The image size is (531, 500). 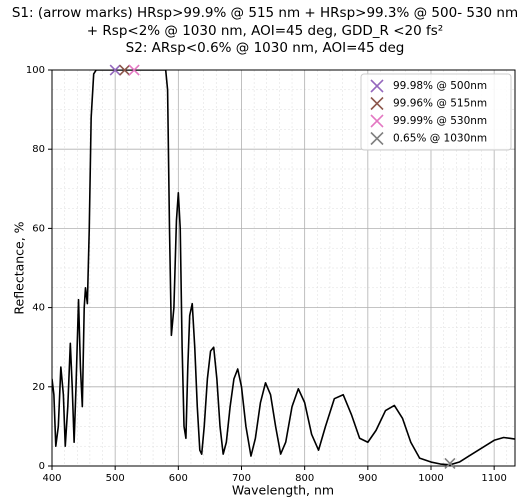 I want to click on x-tick-label: 800, so click(x=304, y=478).